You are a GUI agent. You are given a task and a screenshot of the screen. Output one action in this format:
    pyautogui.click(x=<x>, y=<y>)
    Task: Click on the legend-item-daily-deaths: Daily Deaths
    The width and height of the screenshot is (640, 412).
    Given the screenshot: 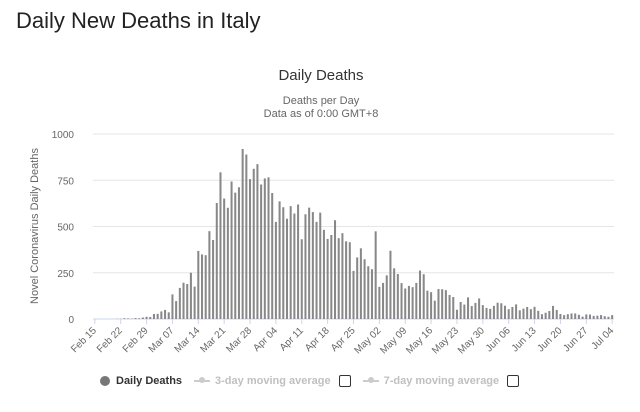 What is the action you would take?
    pyautogui.click(x=141, y=381)
    